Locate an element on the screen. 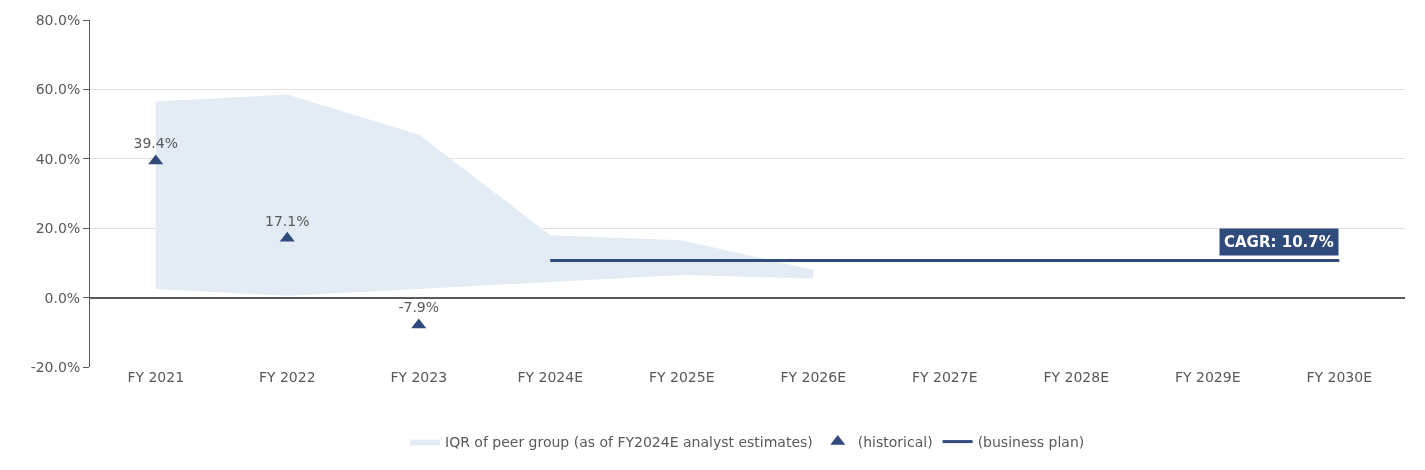 The height and width of the screenshot is (470, 1425). y-tick-label: 40.0% is located at coordinates (58, 158).